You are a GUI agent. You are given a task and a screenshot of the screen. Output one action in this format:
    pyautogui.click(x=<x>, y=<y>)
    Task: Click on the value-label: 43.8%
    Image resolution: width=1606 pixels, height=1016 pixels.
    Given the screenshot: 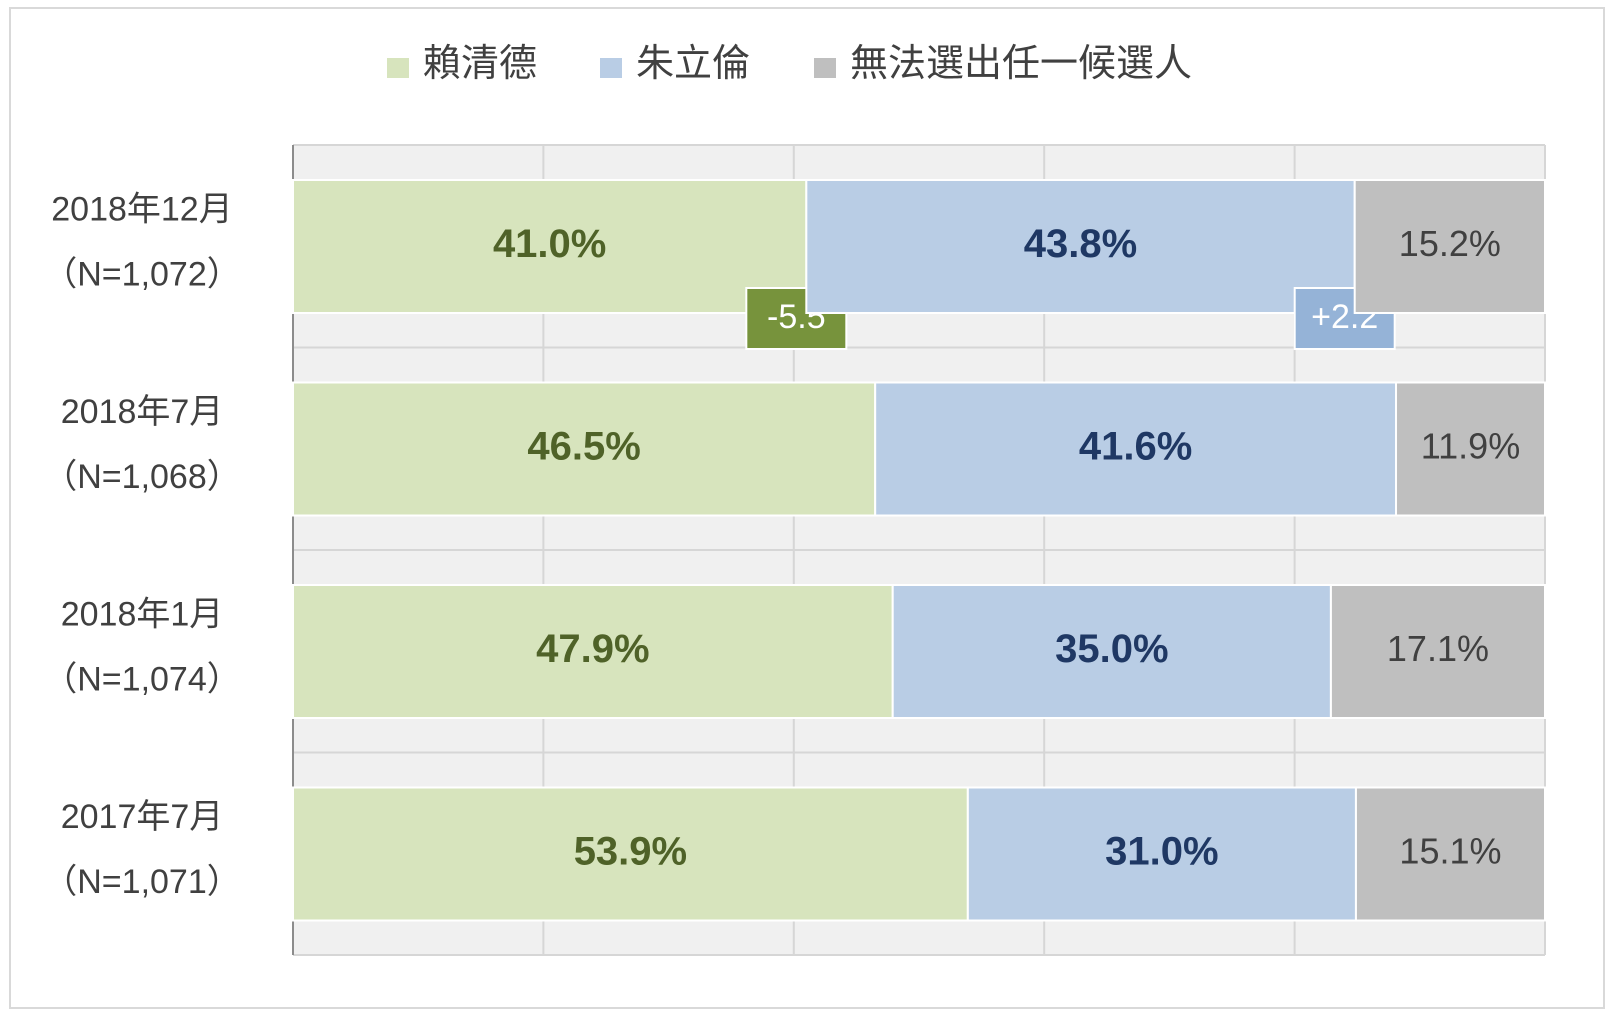 What is the action you would take?
    pyautogui.click(x=1080, y=244)
    